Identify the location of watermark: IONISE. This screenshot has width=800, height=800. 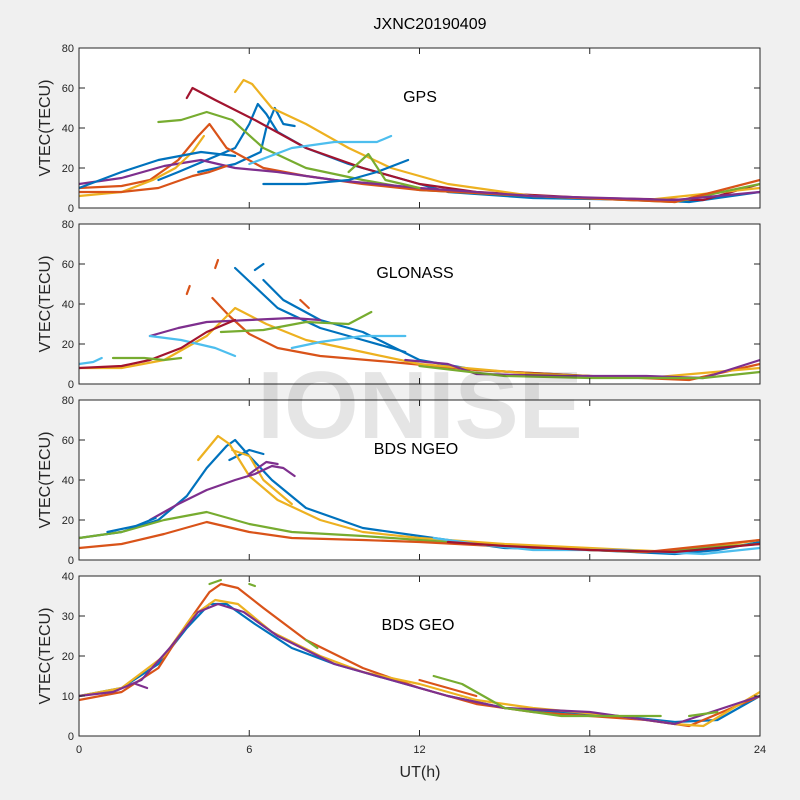
(419, 405).